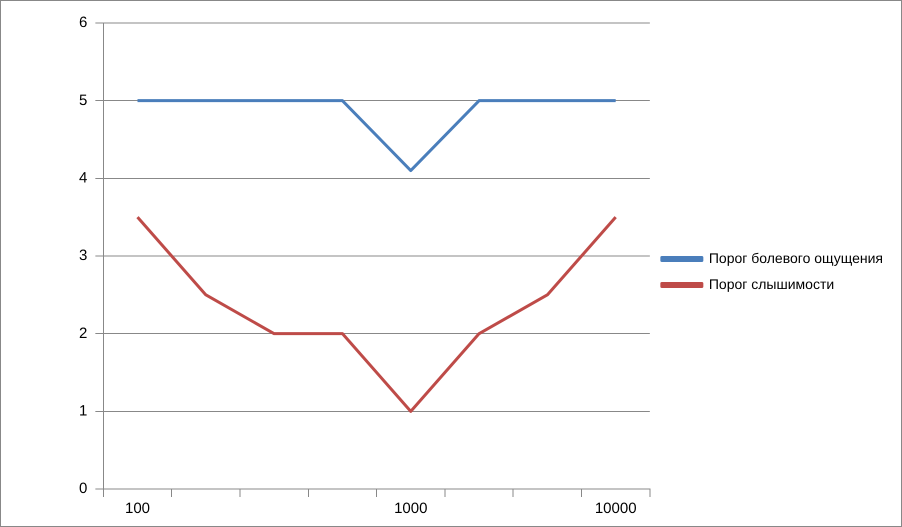 The image size is (902, 527). What do you see at coordinates (83, 333) in the screenshot?
I see `y-tick-label: 2` at bounding box center [83, 333].